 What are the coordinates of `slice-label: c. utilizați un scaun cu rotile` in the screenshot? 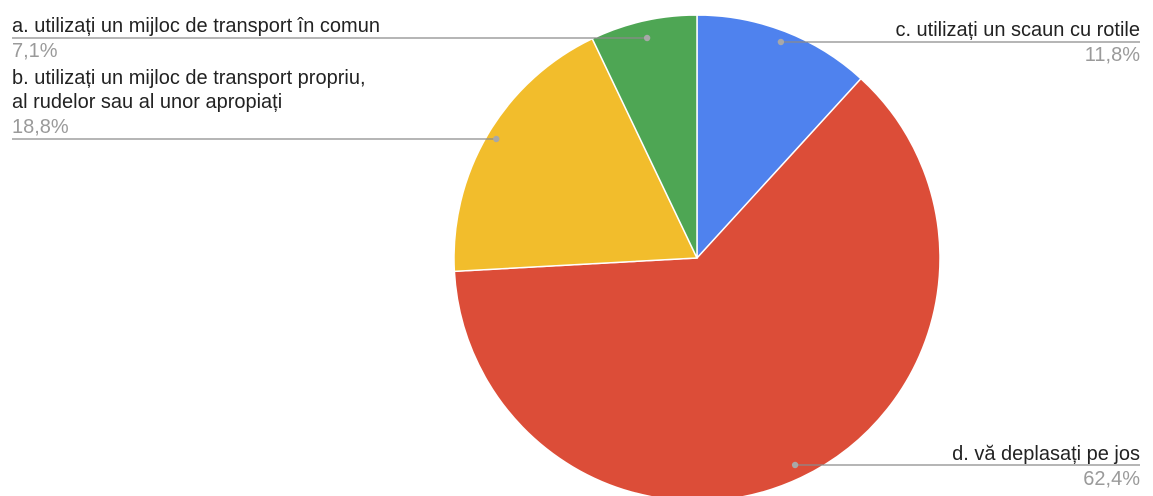 It's located at (1017, 30).